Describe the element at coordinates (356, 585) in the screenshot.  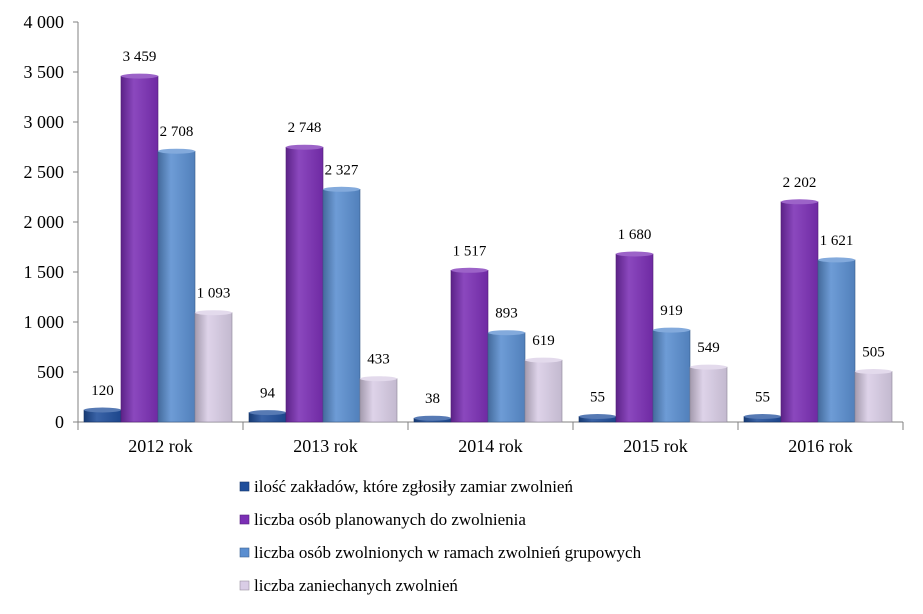
I see `legend-label: liczba zaniechanych zwolnień` at that location.